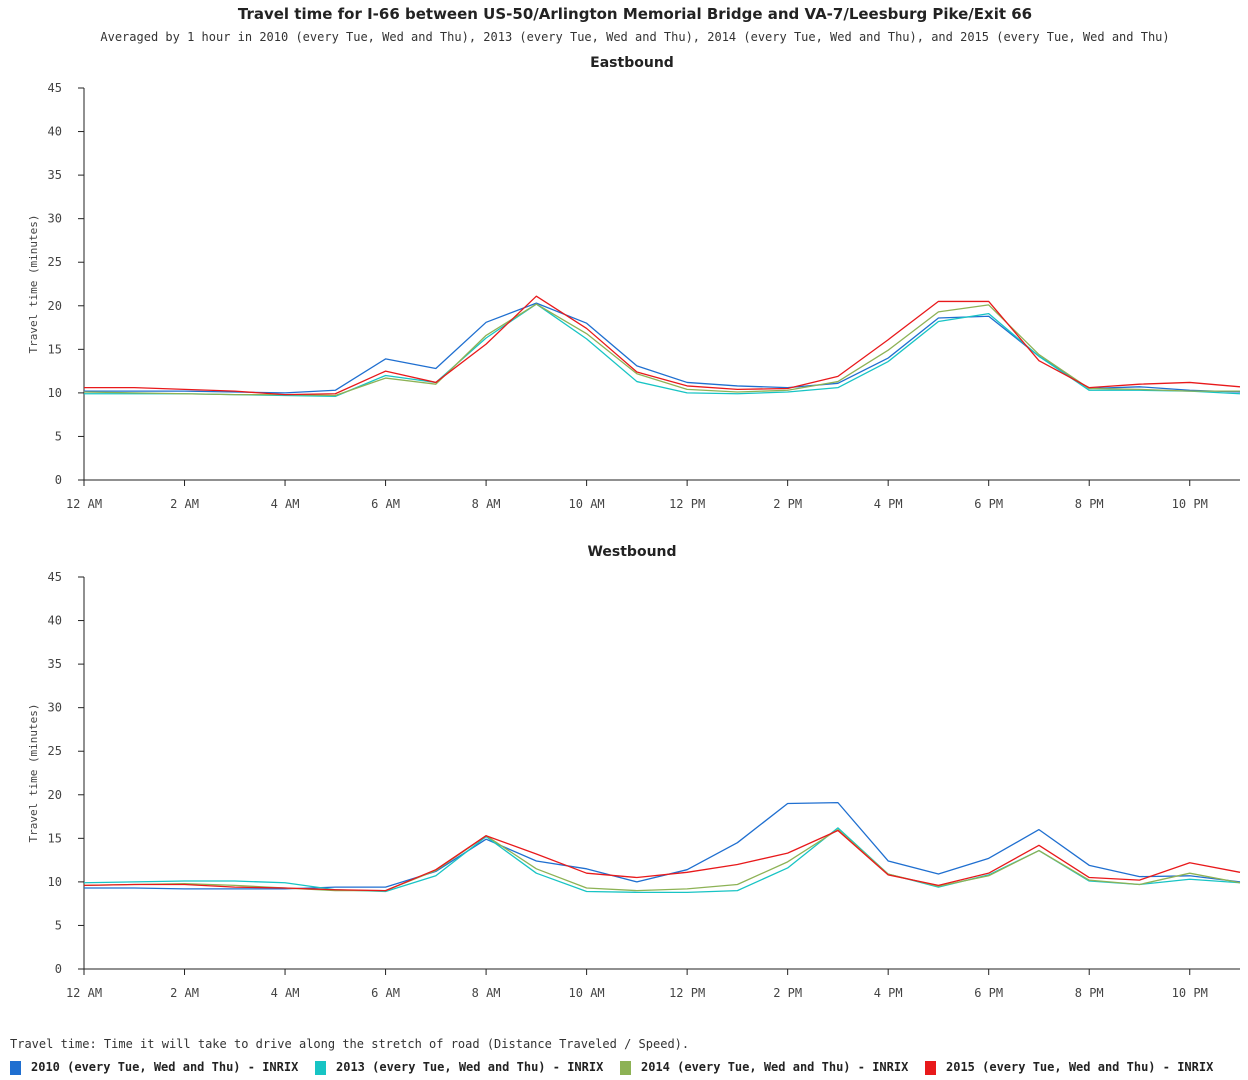 The height and width of the screenshot is (1080, 1248). I want to click on eastbound-y-tick-label-45: 45, so click(55, 88).